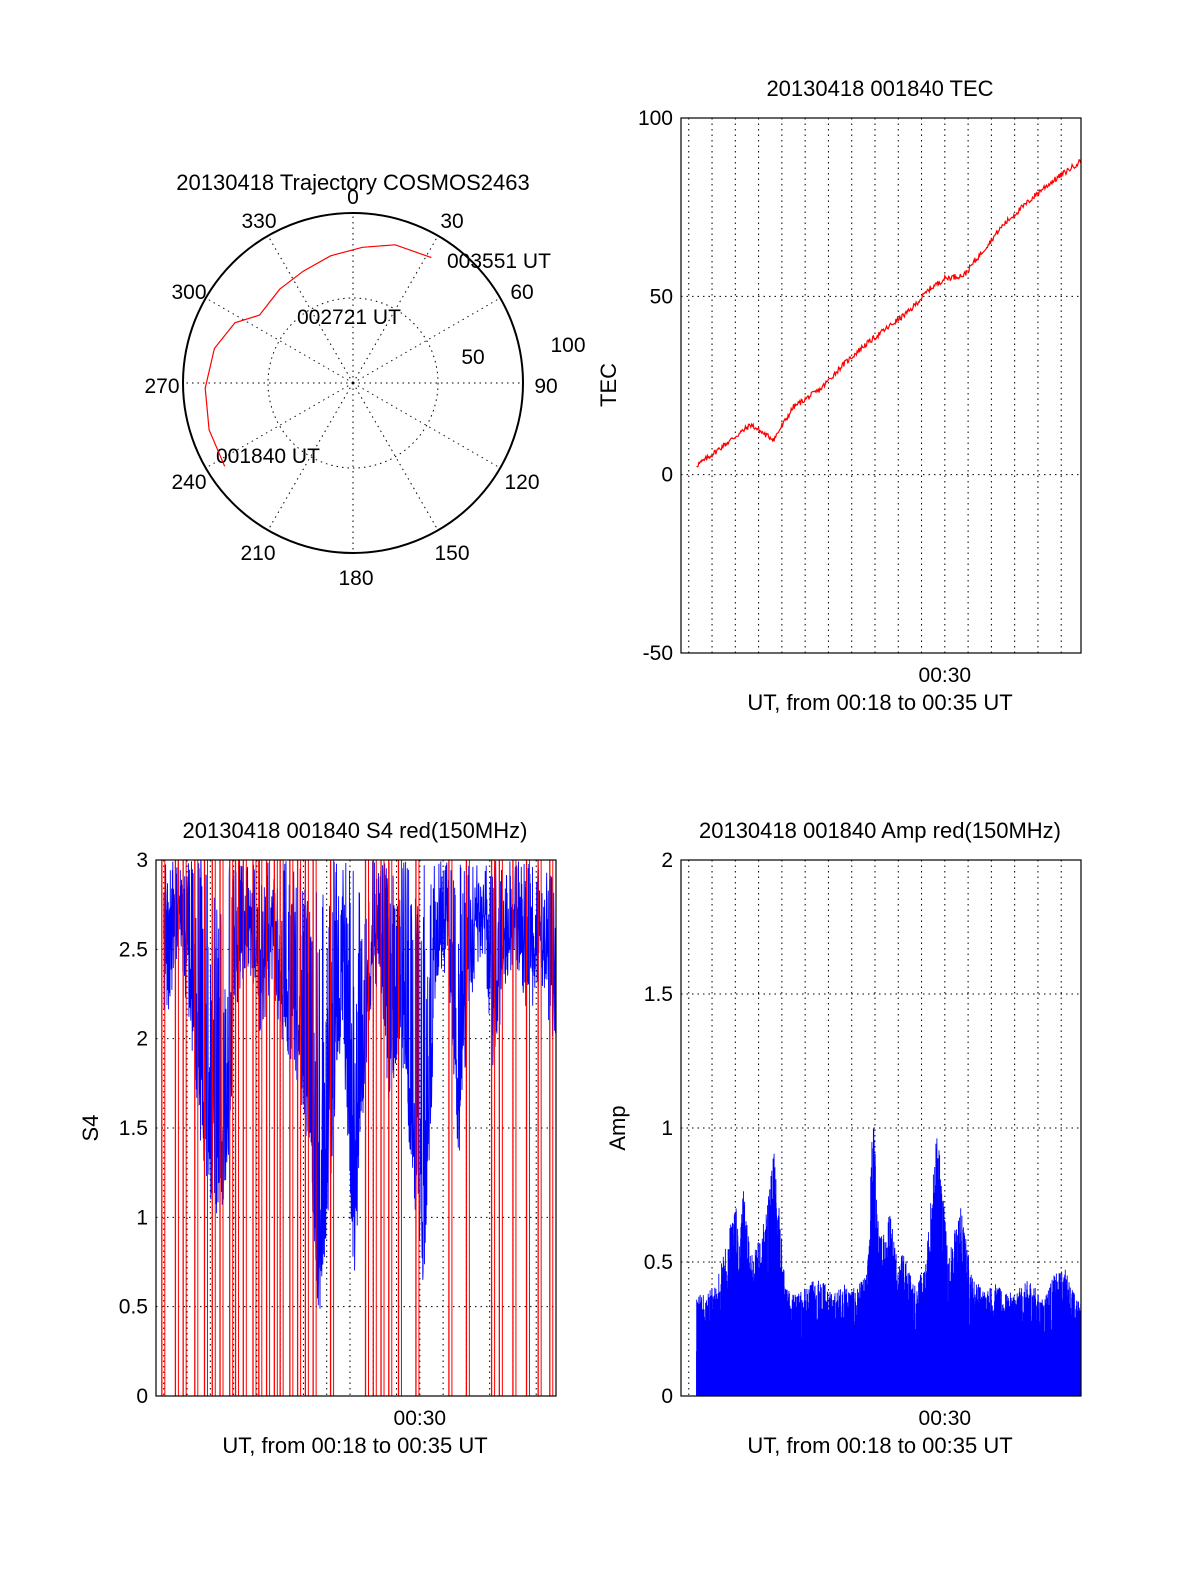 The image size is (1200, 1575). Describe the element at coordinates (608, 385) in the screenshot. I see `tec-ylabel: TEC` at that location.